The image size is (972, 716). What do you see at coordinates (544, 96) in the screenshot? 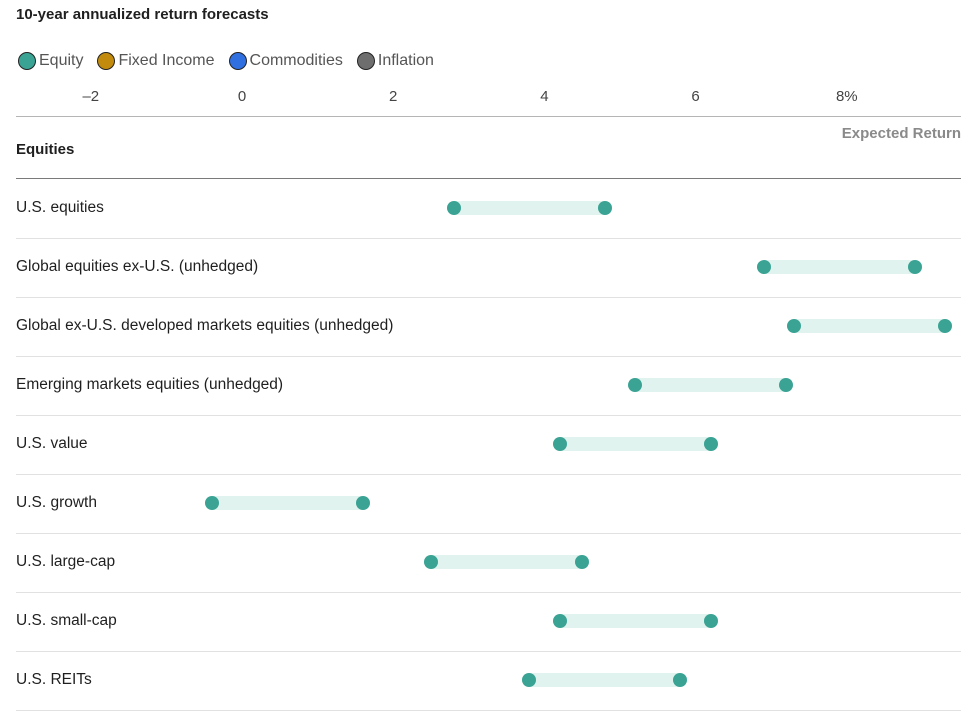
I see `x-tick-label: 4` at bounding box center [544, 96].